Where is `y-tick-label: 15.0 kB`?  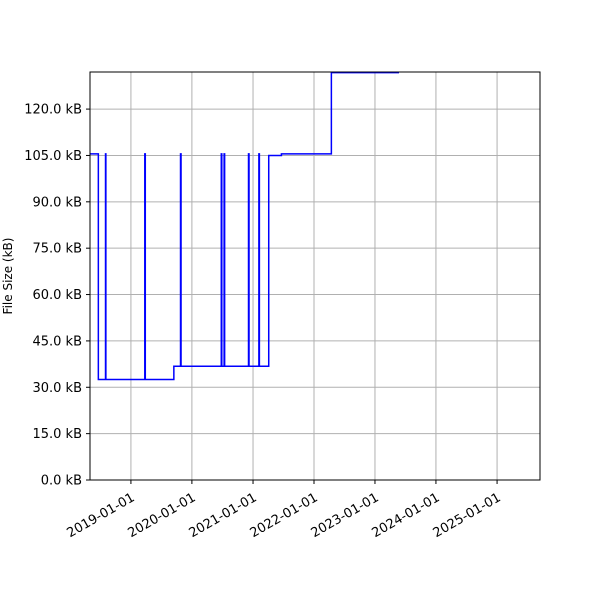
y-tick-label: 15.0 kB is located at coordinates (57, 434).